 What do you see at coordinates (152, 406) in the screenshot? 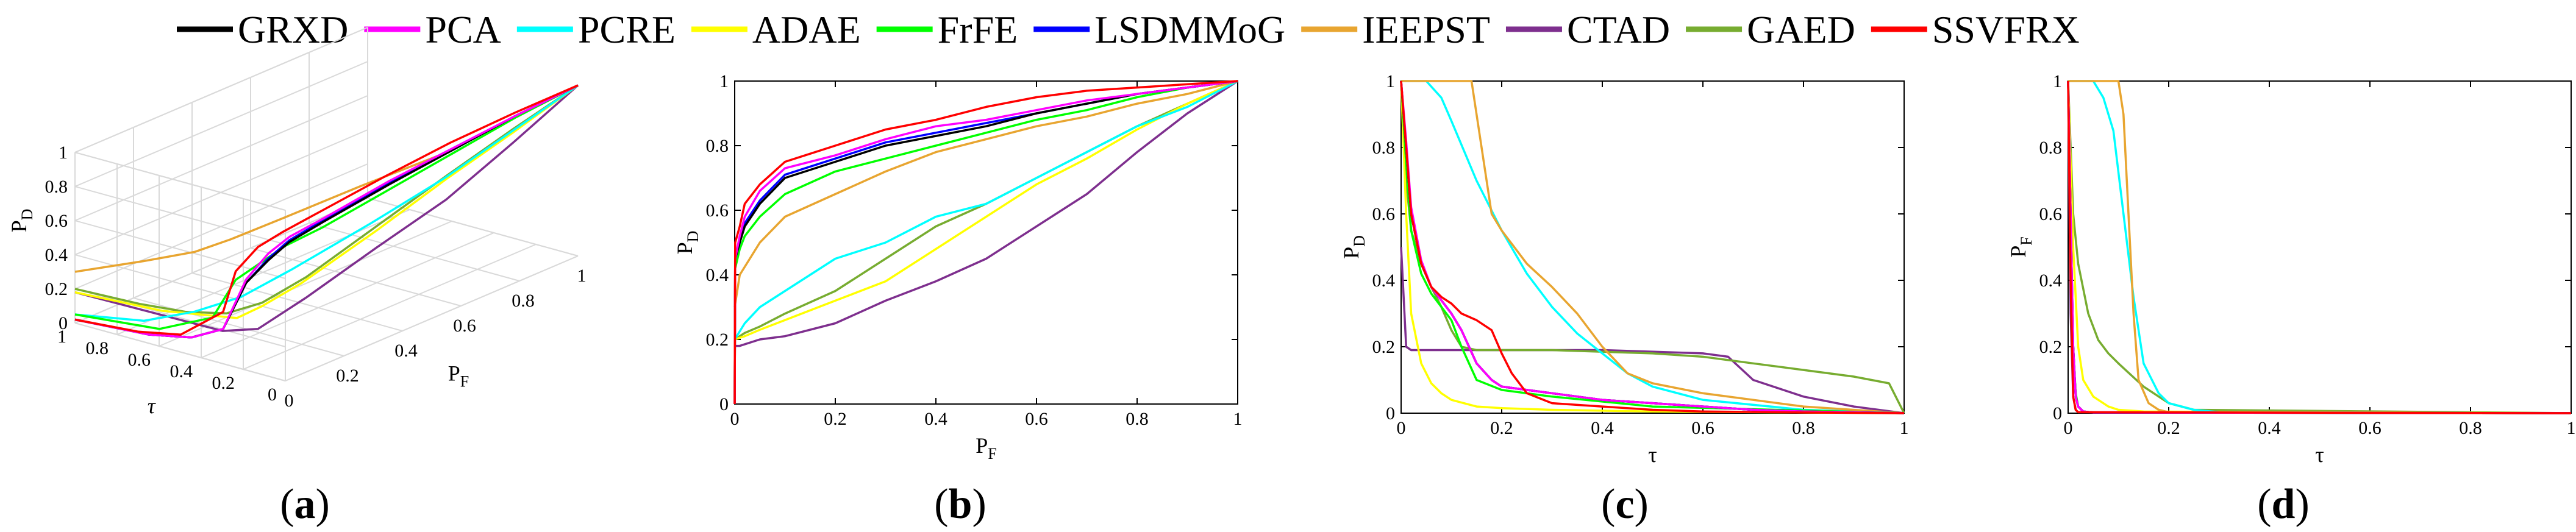
I see `y-axis-label: τ` at bounding box center [152, 406].